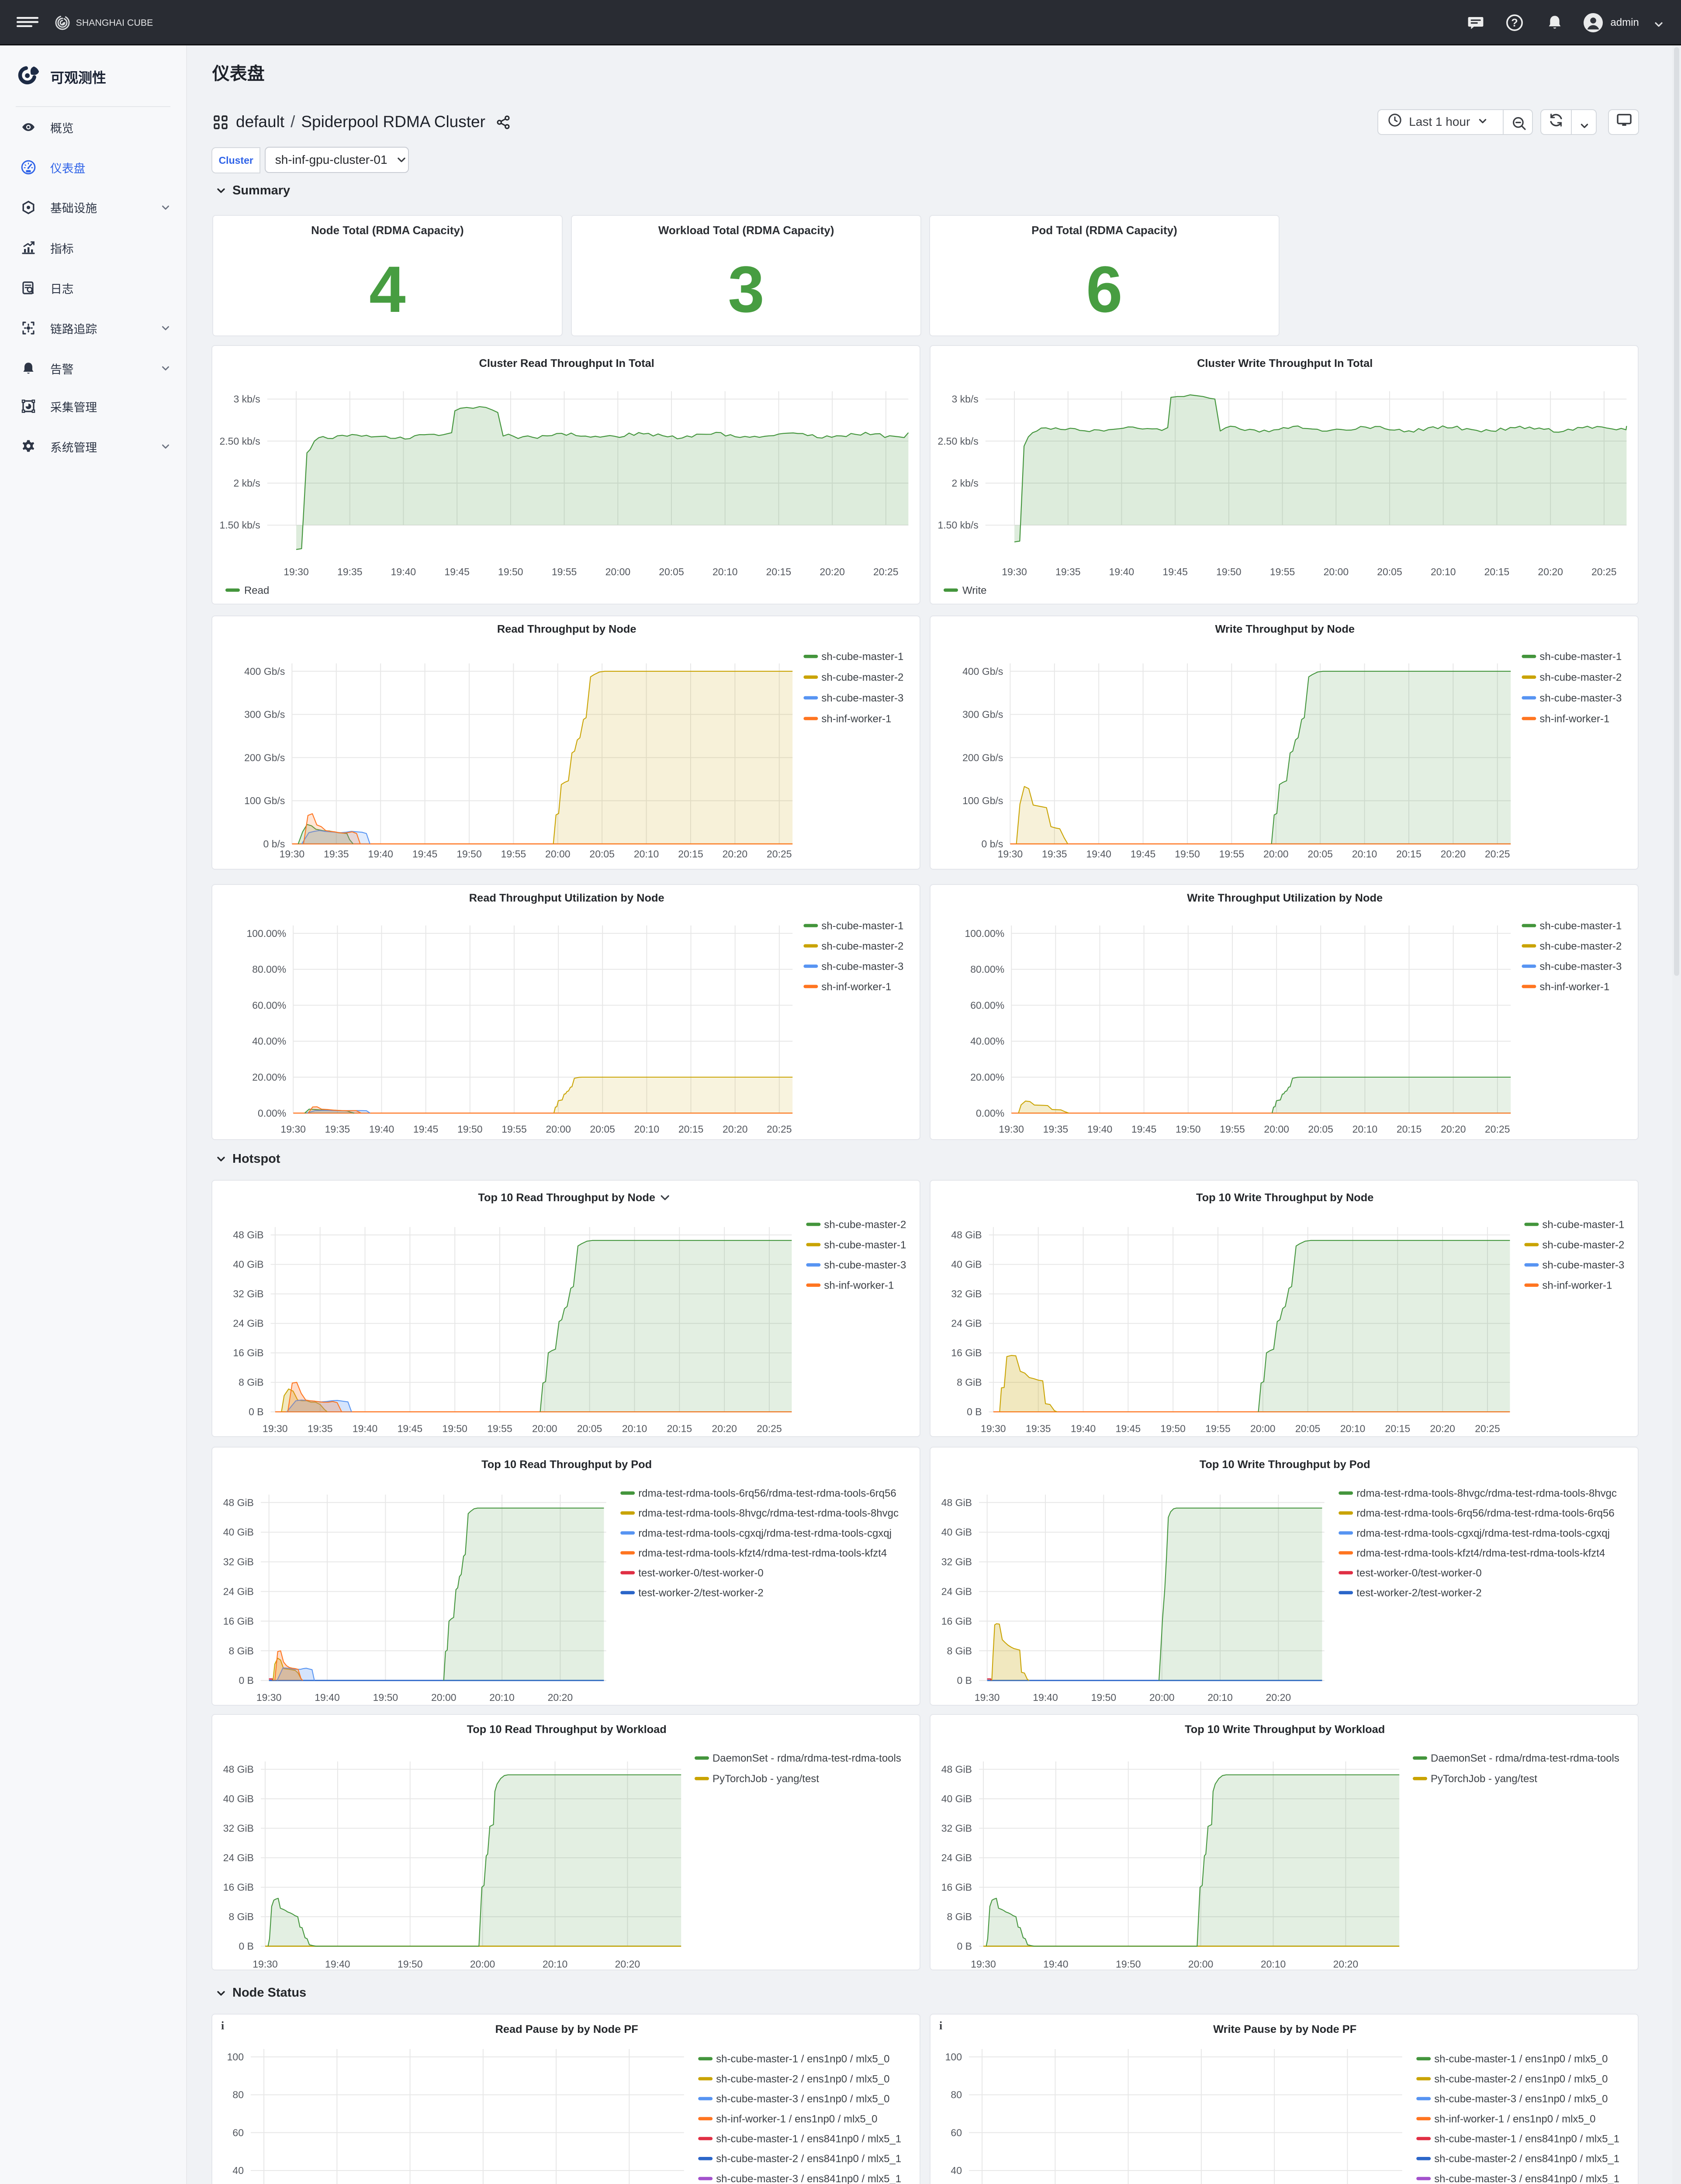  What do you see at coordinates (956, 2095) in the screenshot?
I see `svg-text: 80` at bounding box center [956, 2095].